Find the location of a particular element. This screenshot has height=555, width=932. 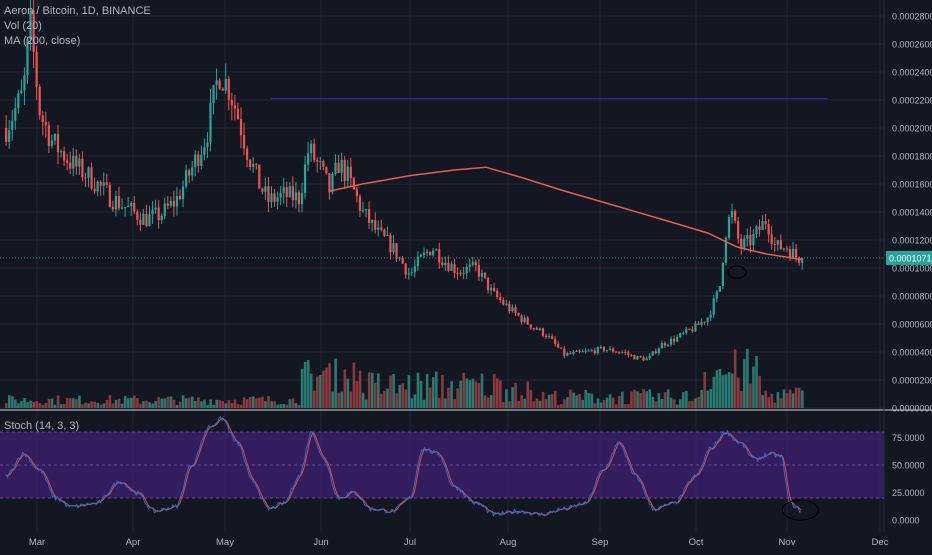

volume-indicator-label: Vol (20) is located at coordinates (23, 26).